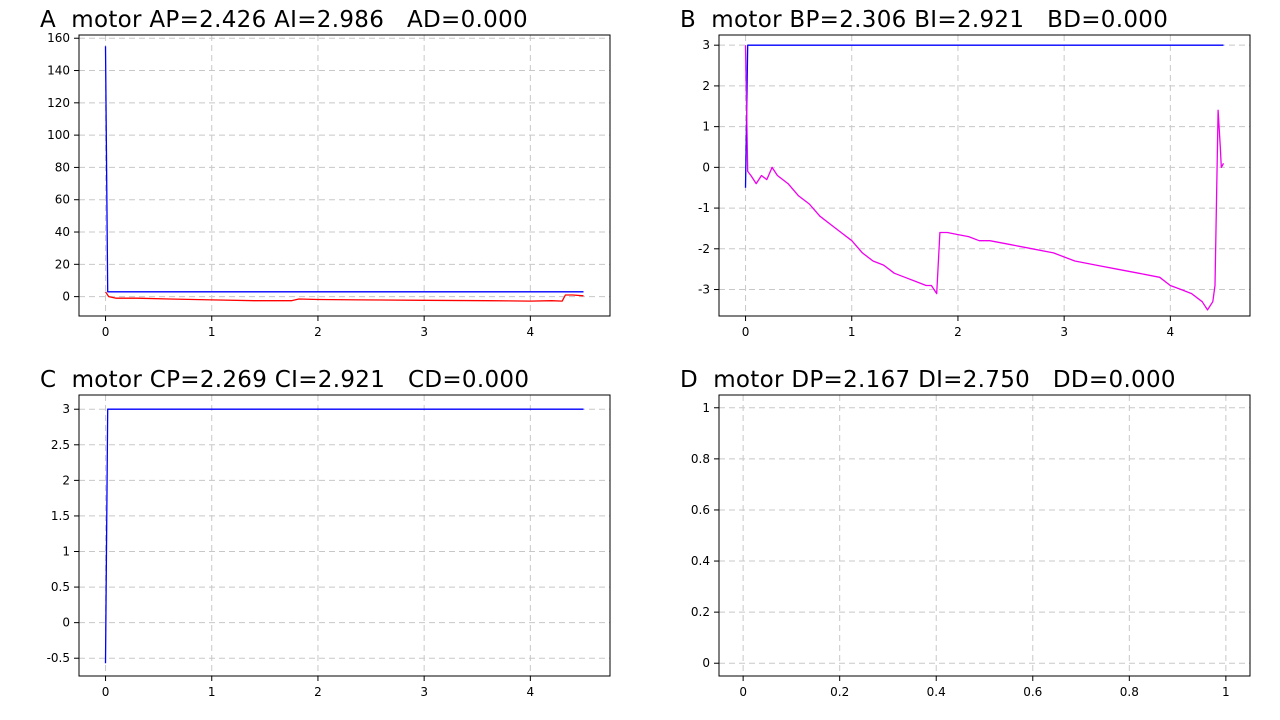  I want to click on panel-c-ytick-label: 1.5, so click(60, 516).